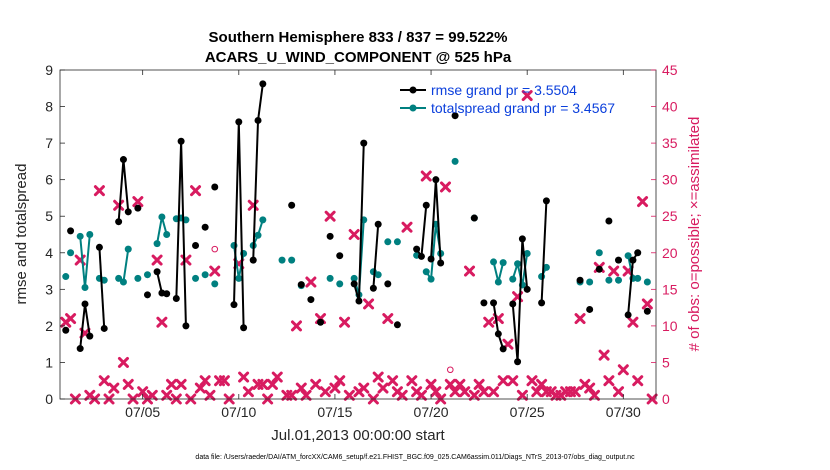 Image resolution: width=830 pixels, height=470 pixels. I want to click on legend-spread-marker, so click(413, 108).